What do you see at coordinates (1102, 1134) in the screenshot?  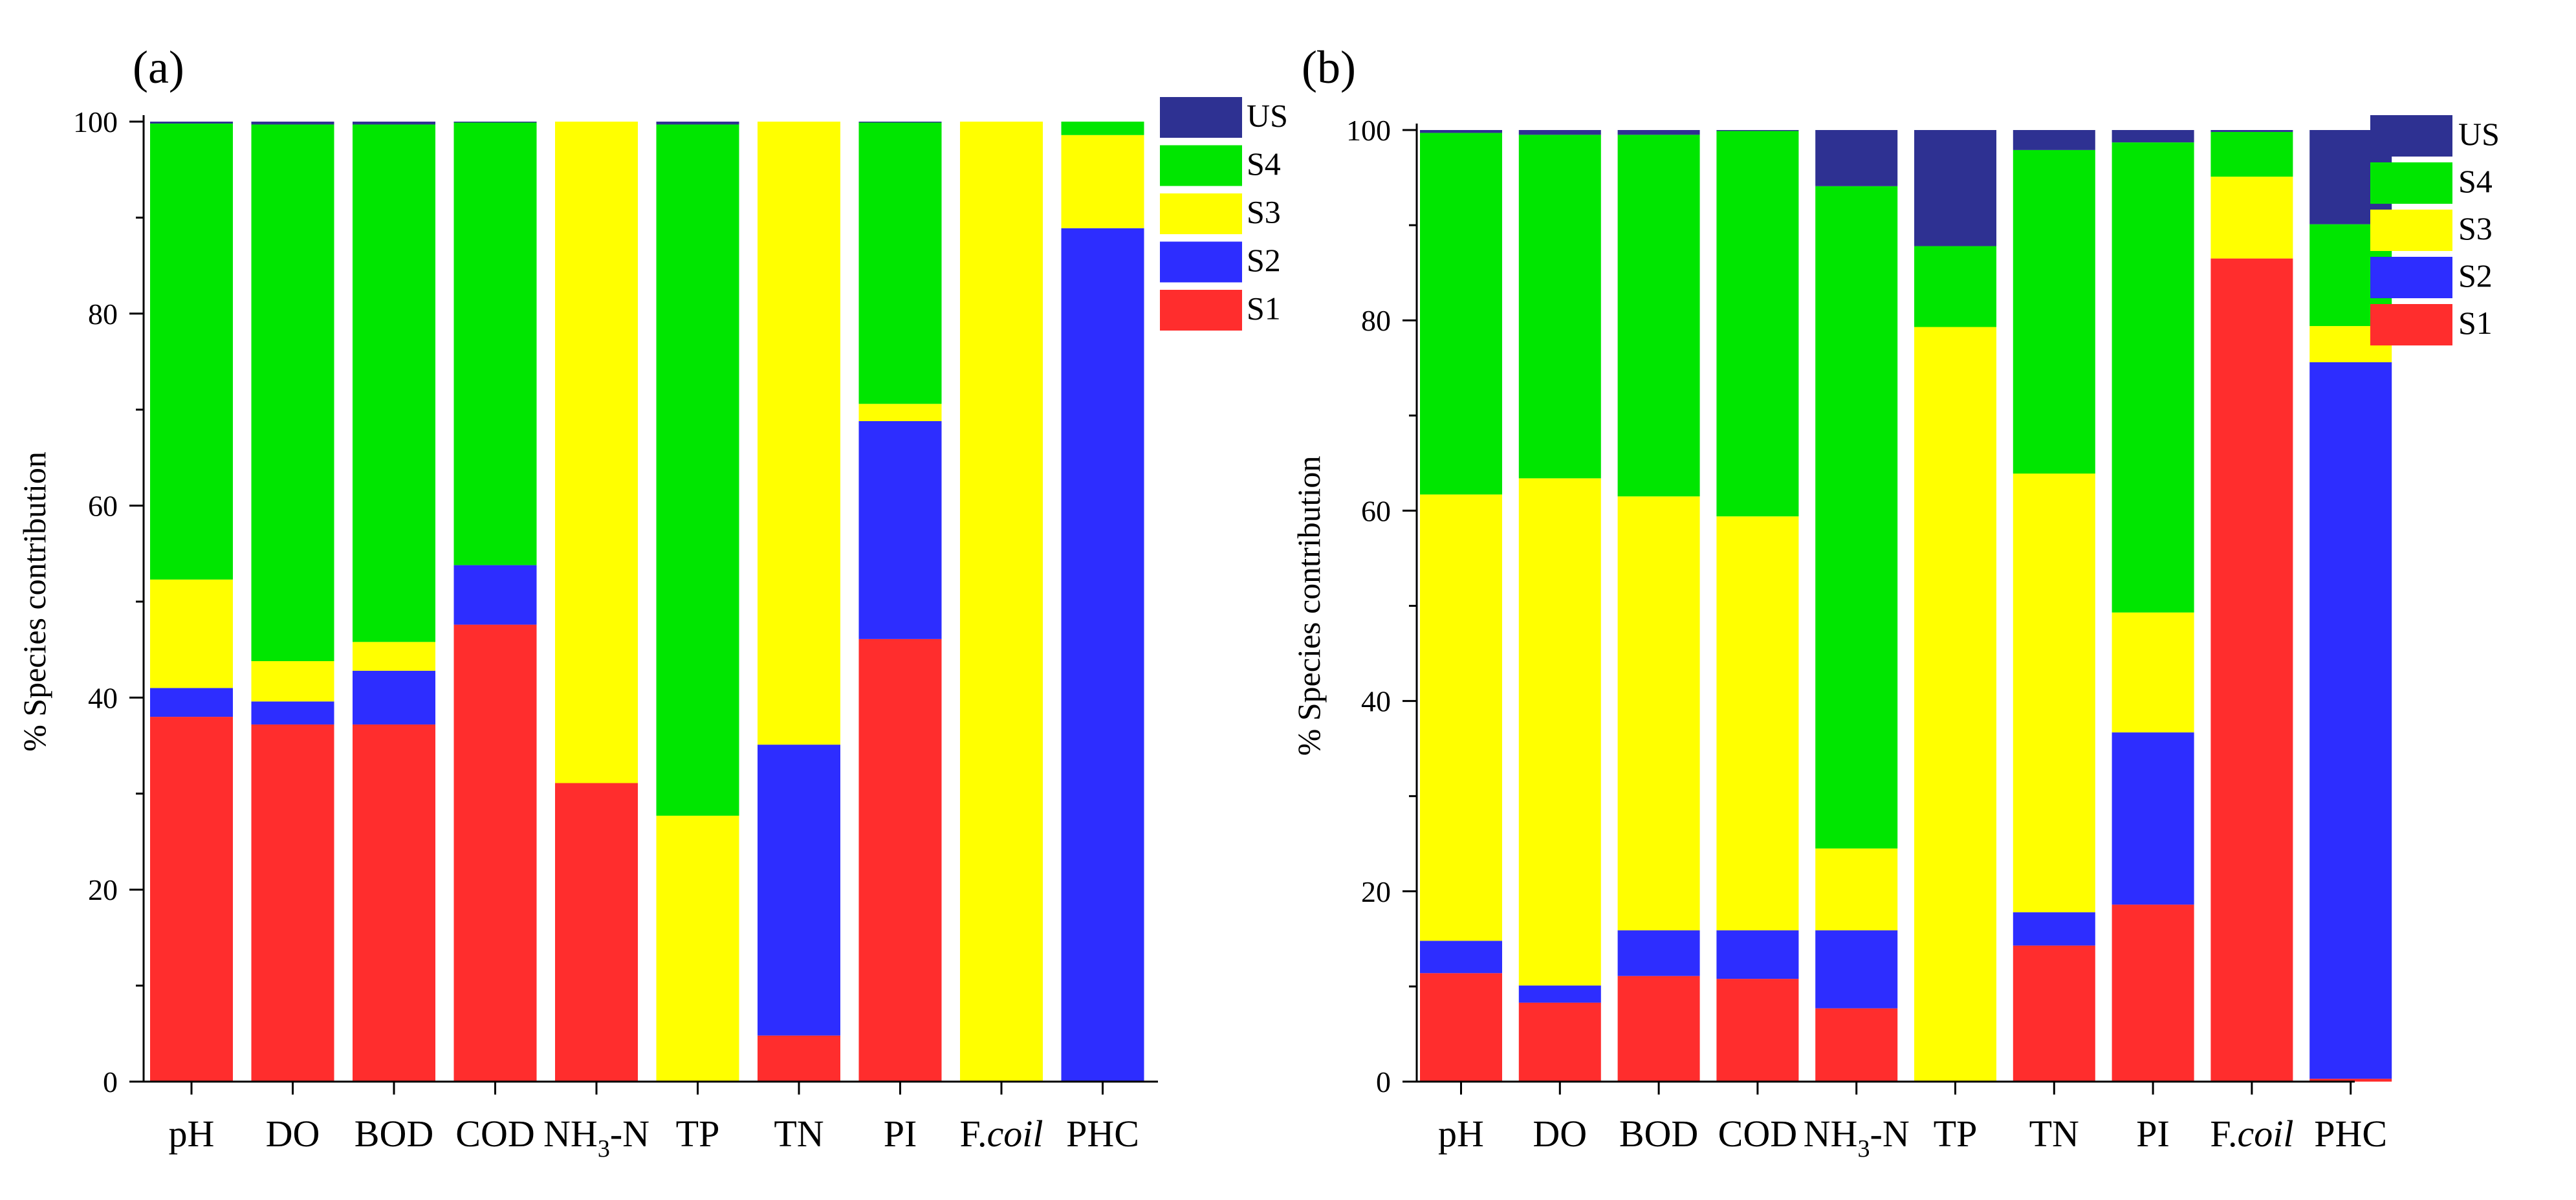 I see `x-tick-label-a-phc: PHC` at bounding box center [1102, 1134].